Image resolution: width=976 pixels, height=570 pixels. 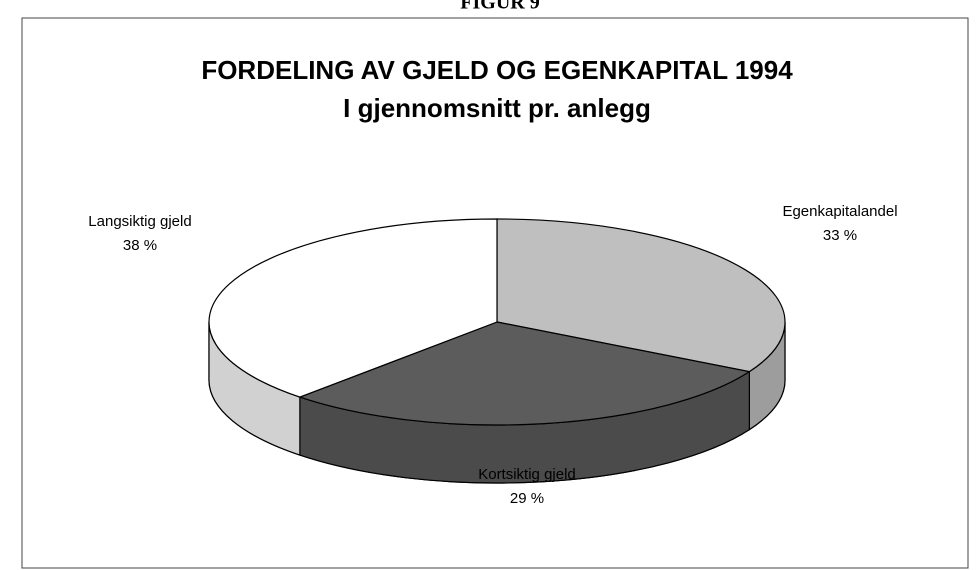 What do you see at coordinates (527, 498) in the screenshot?
I see `slice-value-label: 29 %` at bounding box center [527, 498].